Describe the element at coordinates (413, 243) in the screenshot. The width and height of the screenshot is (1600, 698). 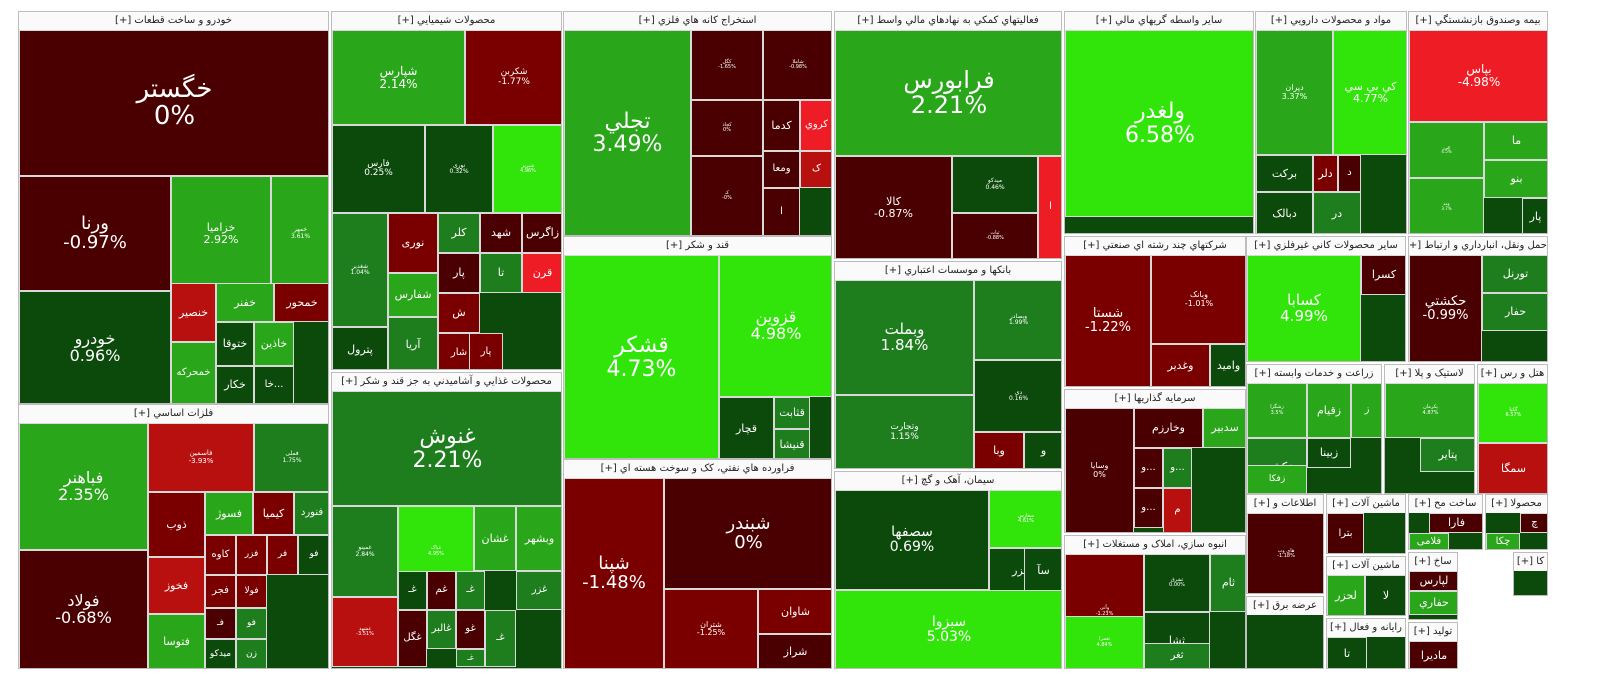
I see `stock-tile: نوری` at that location.